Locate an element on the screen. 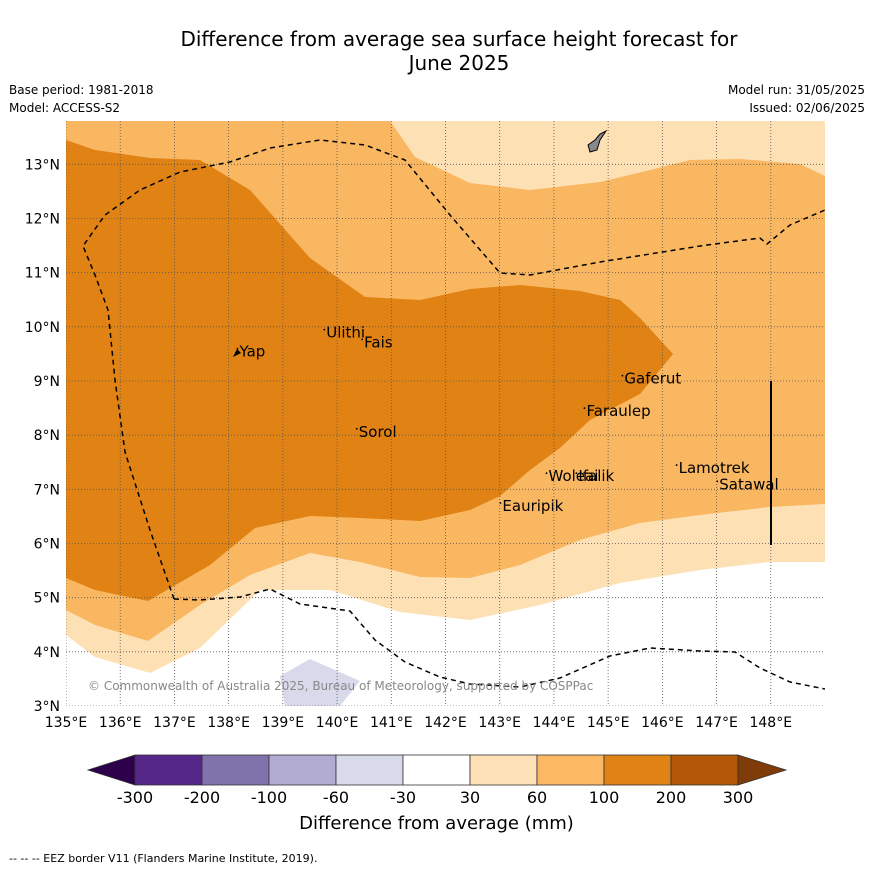  place-label-woleai: Woleai is located at coordinates (574, 476).